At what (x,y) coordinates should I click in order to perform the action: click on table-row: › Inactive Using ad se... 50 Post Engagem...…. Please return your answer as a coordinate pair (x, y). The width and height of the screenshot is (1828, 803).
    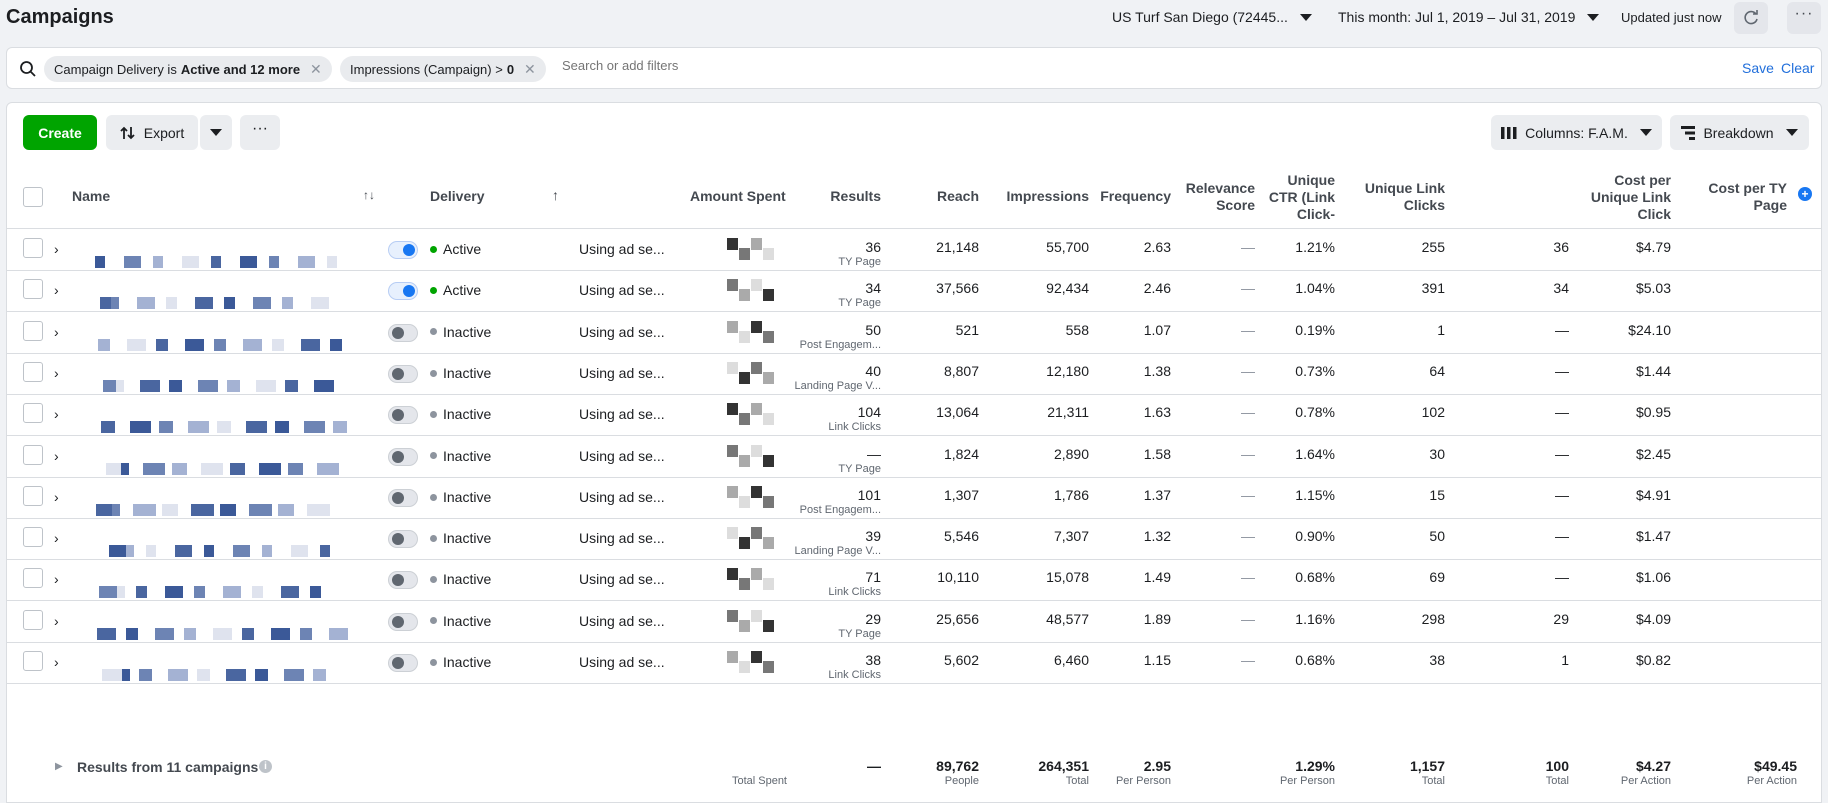
    Looking at the image, I should click on (914, 333).